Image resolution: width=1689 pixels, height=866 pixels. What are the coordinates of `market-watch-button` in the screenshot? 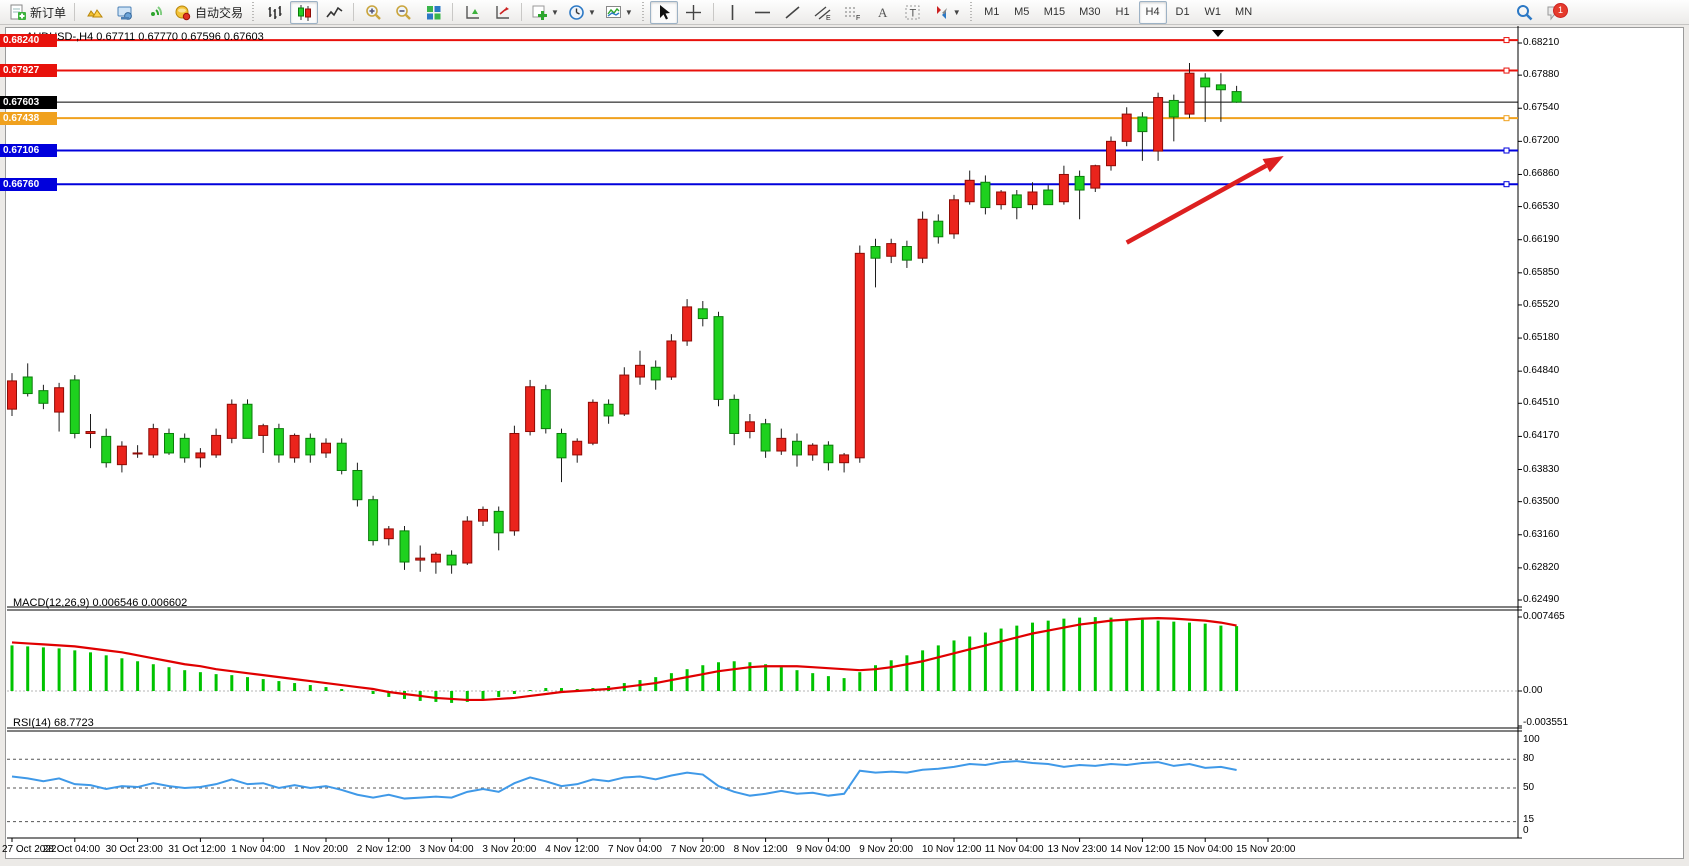 It's located at (94, 12).